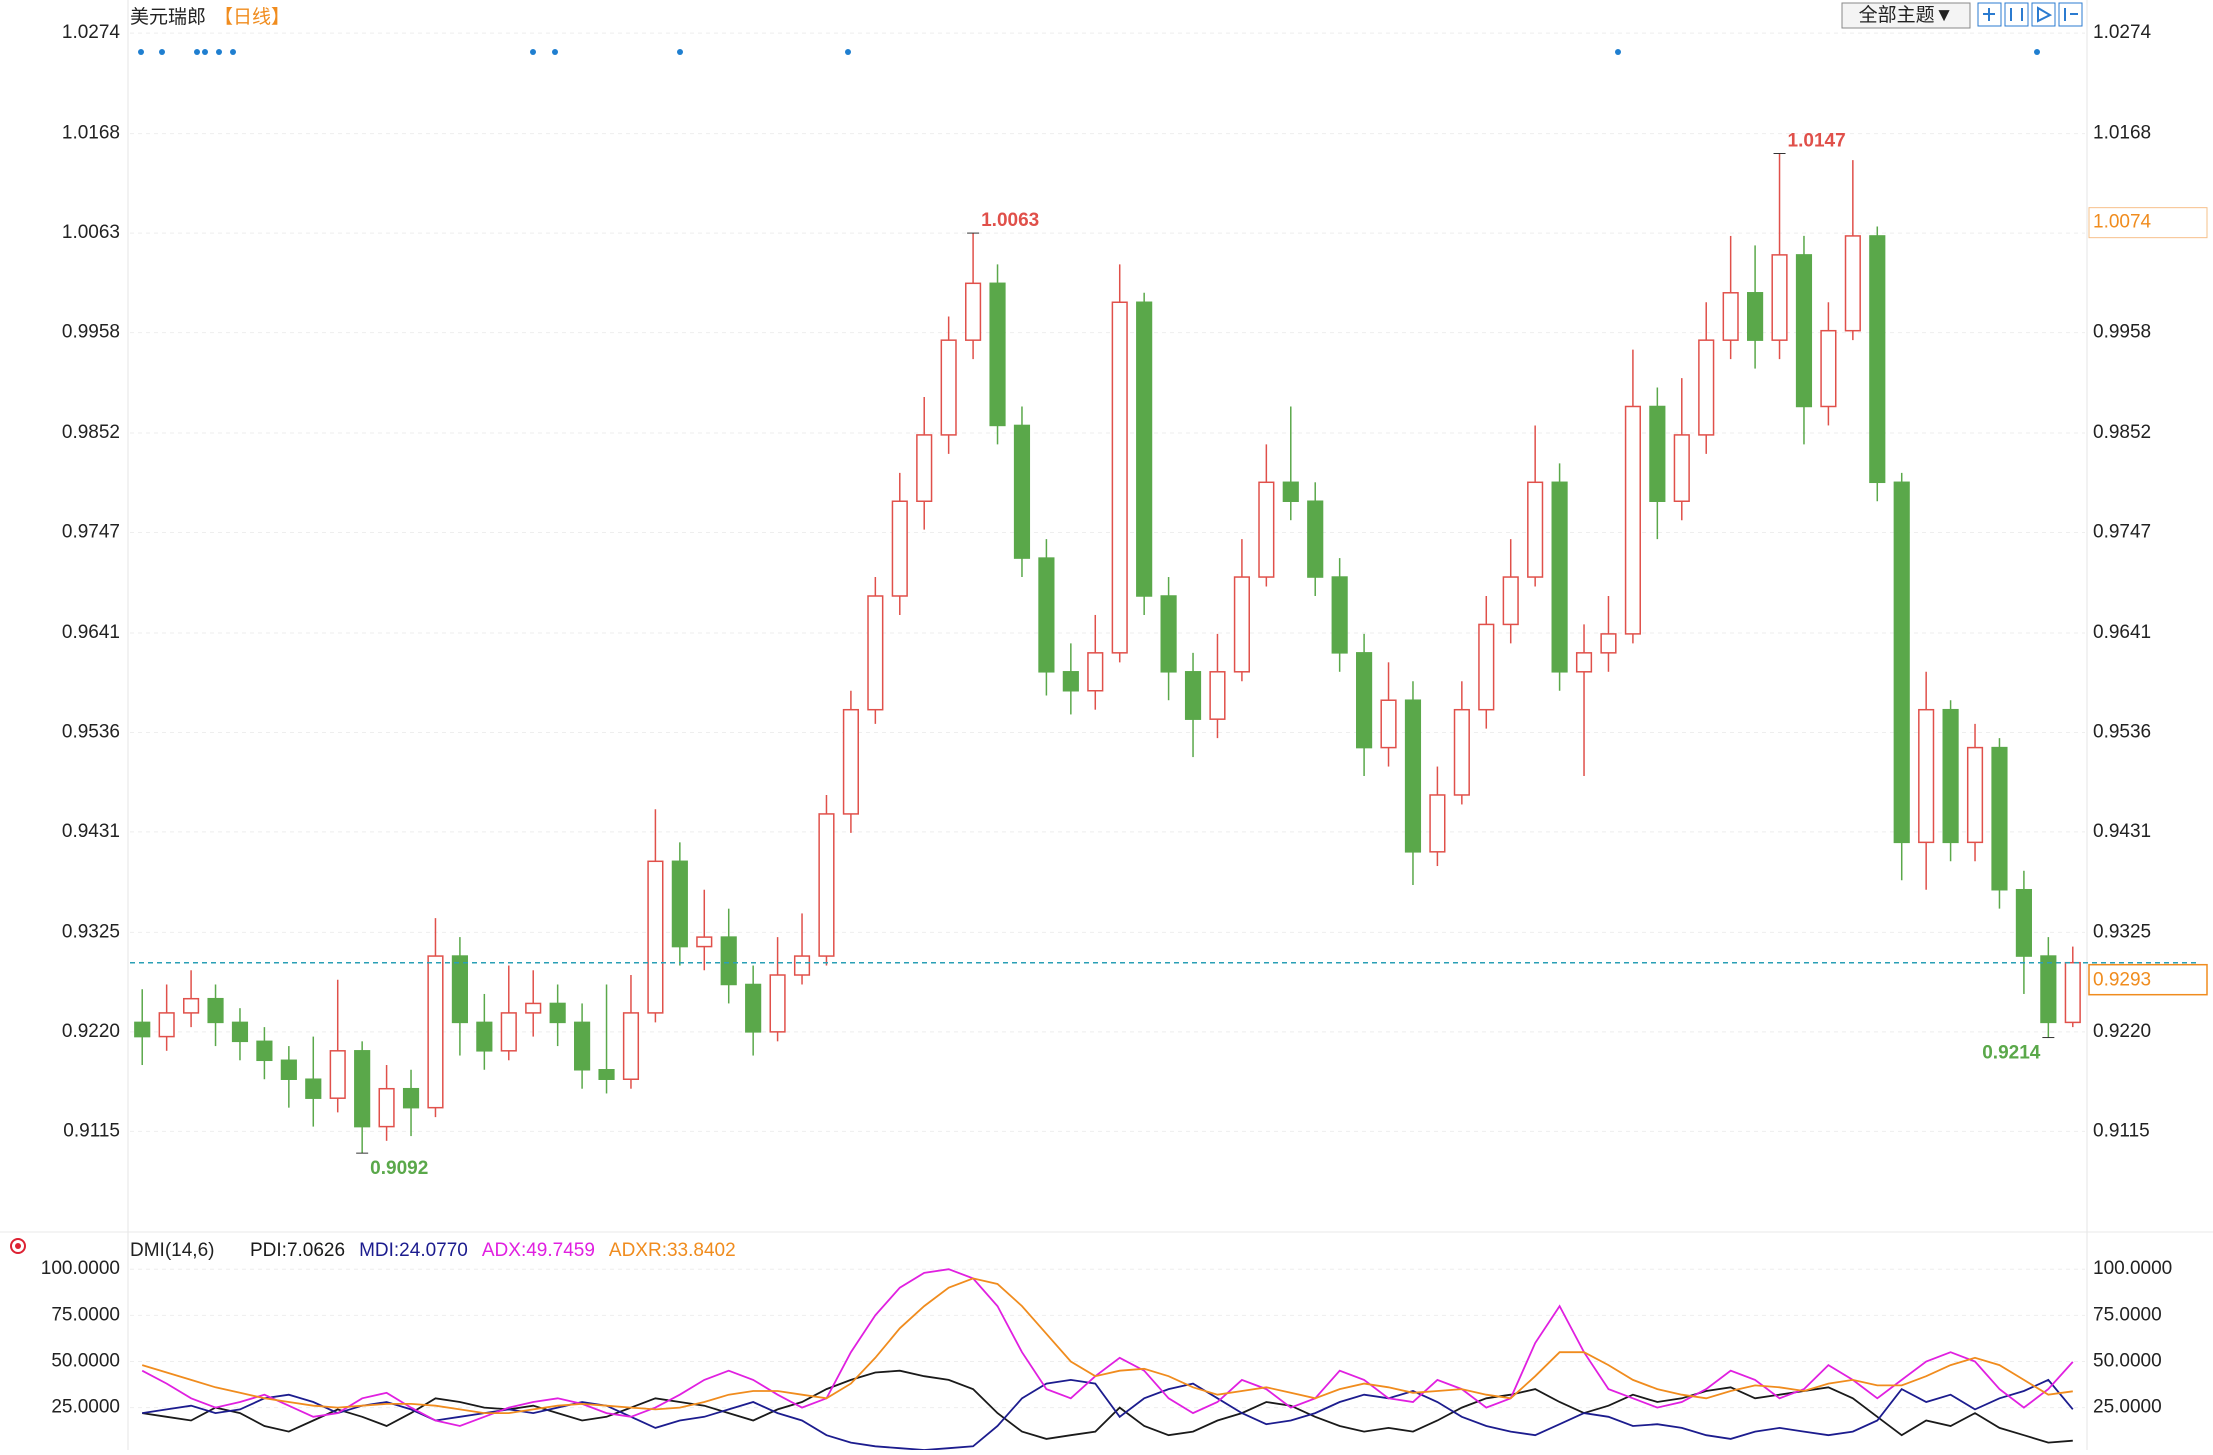 Image resolution: width=2213 pixels, height=1455 pixels. I want to click on y-tick-label-right: 0.9325, so click(2122, 931).